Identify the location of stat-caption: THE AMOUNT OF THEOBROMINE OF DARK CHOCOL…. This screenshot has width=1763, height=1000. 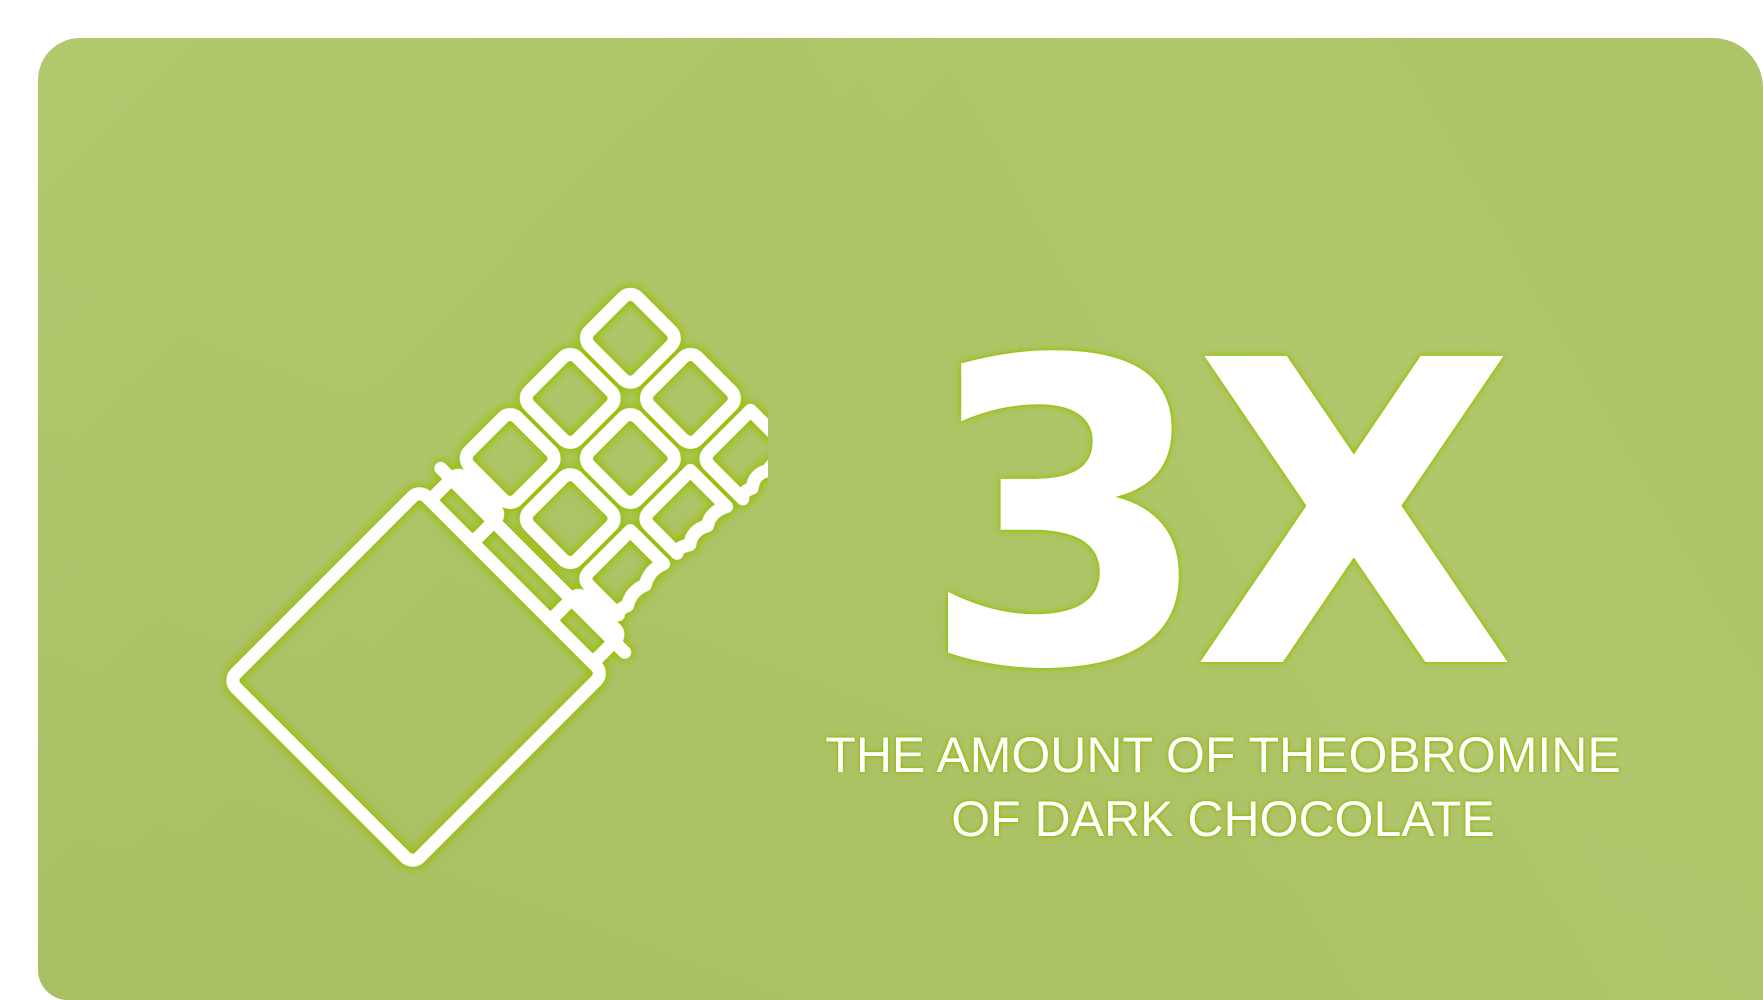
(1223, 787).